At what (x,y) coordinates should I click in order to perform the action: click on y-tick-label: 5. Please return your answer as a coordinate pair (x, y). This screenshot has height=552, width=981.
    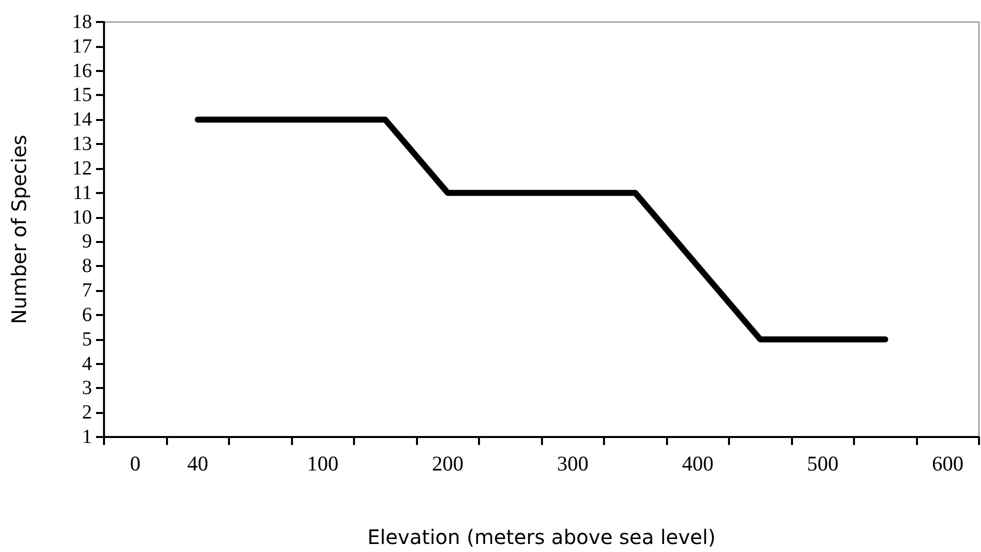
    Looking at the image, I should click on (87, 339).